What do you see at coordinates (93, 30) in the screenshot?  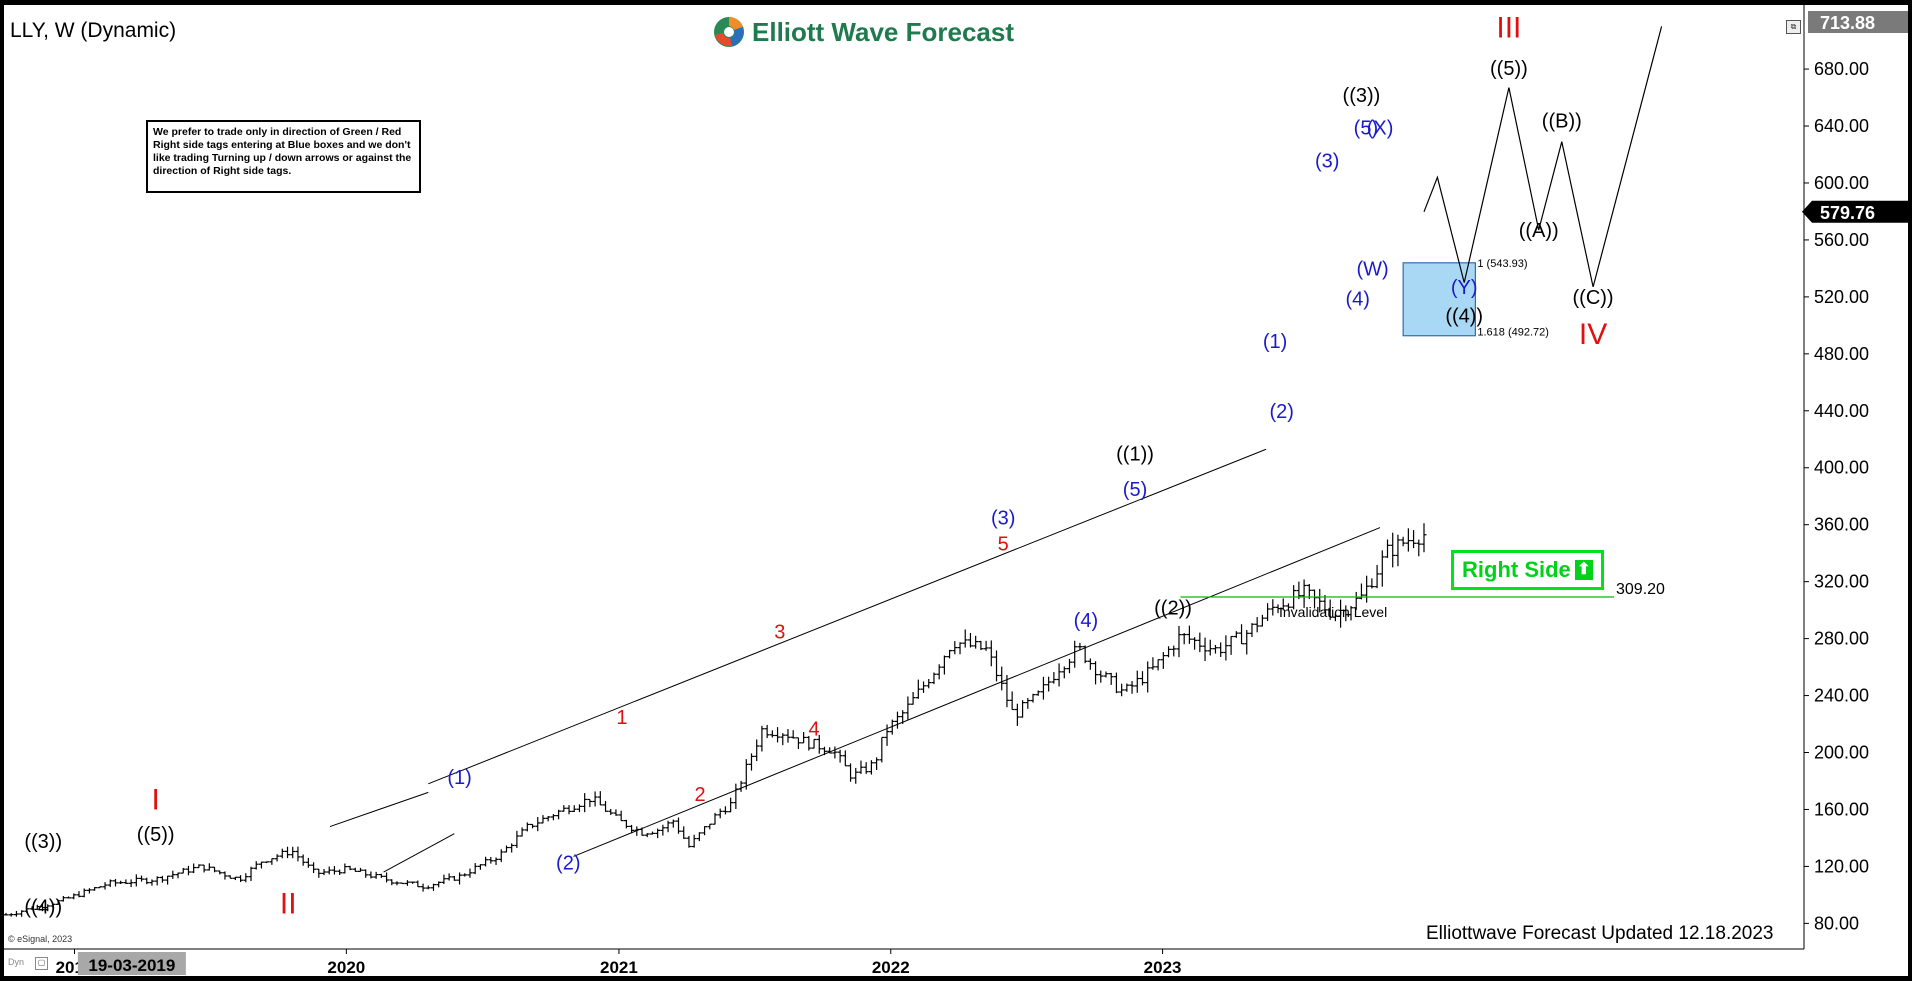 I see `ticker-title: LLY, W (Dynamic)` at bounding box center [93, 30].